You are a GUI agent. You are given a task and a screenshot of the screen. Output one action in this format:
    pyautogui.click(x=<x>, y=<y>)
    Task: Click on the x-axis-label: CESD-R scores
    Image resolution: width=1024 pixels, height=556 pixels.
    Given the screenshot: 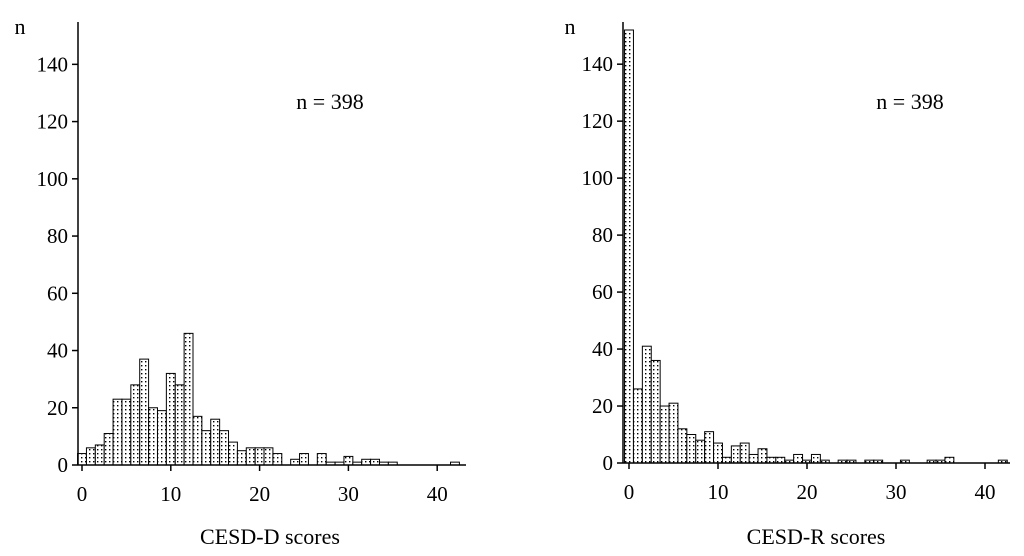 What is the action you would take?
    pyautogui.click(x=816, y=536)
    